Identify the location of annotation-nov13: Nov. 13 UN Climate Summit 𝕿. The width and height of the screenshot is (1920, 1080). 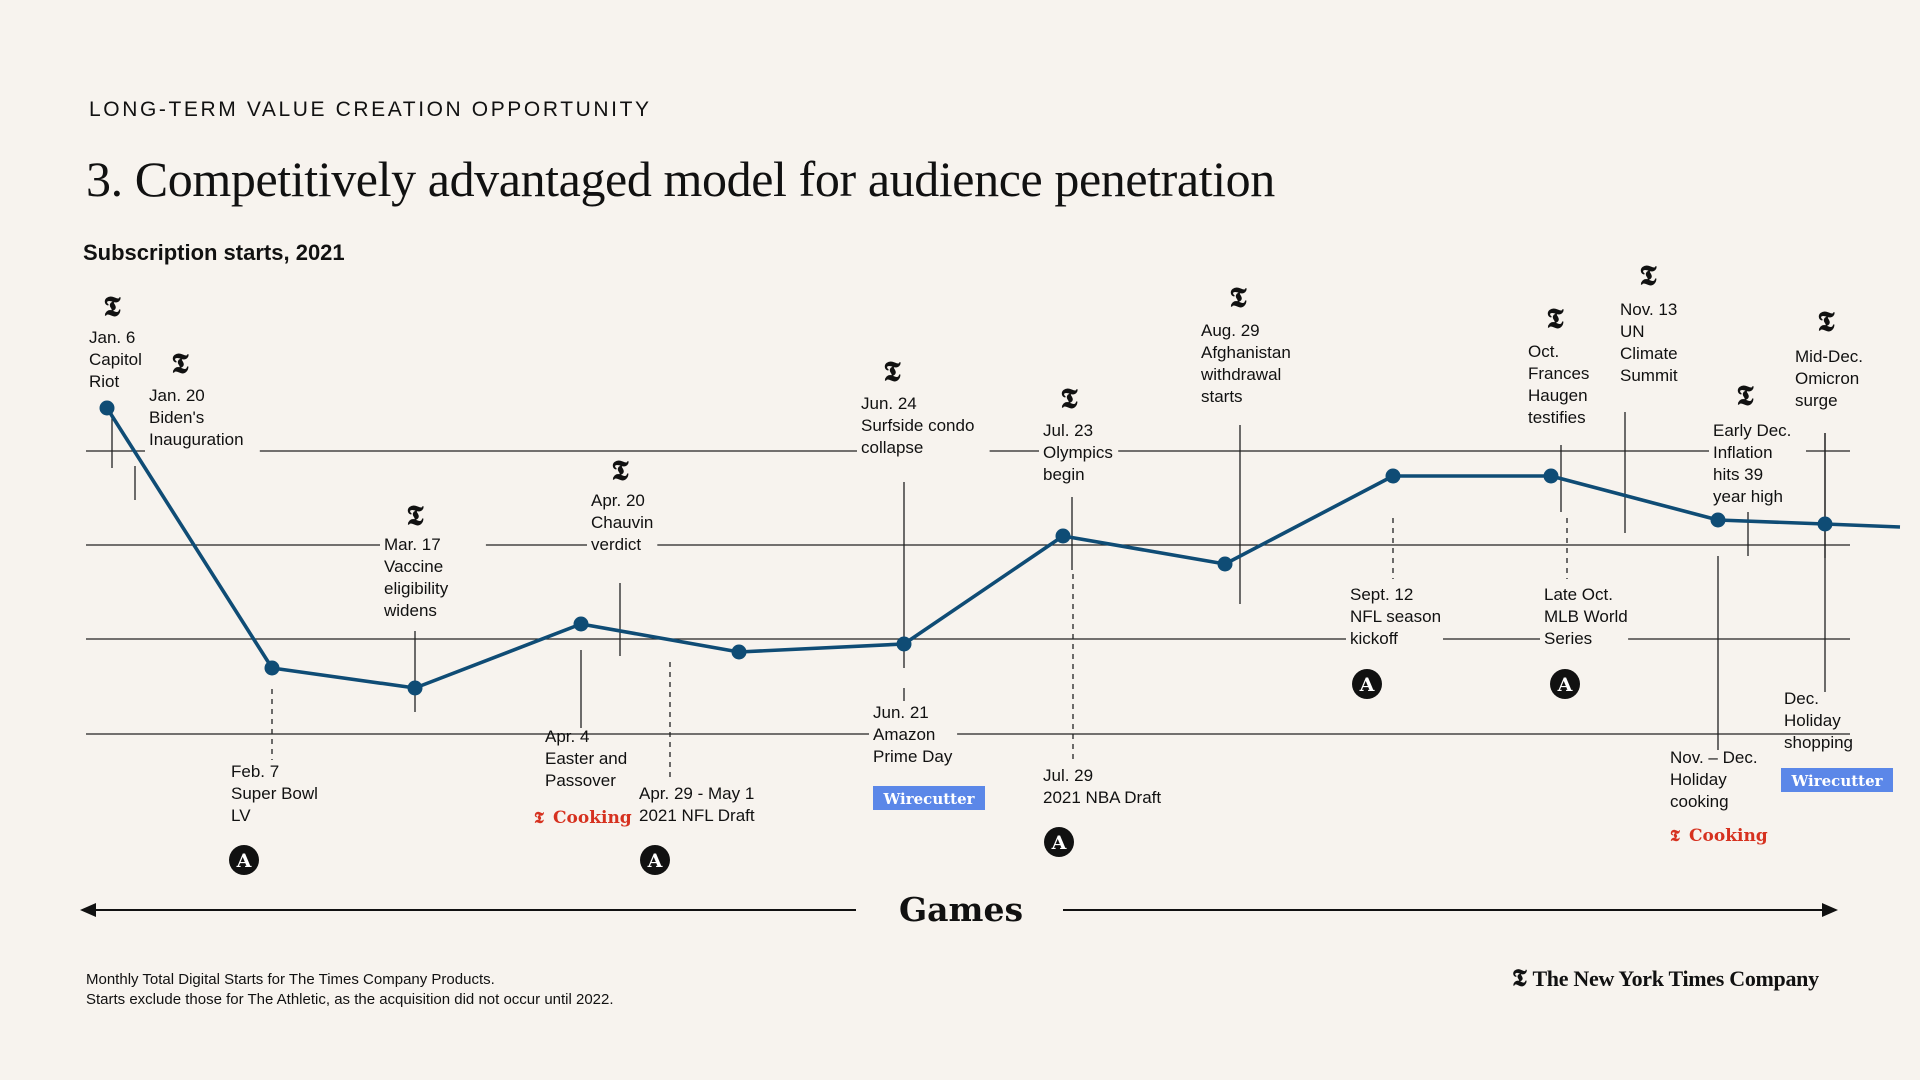
(1649, 322).